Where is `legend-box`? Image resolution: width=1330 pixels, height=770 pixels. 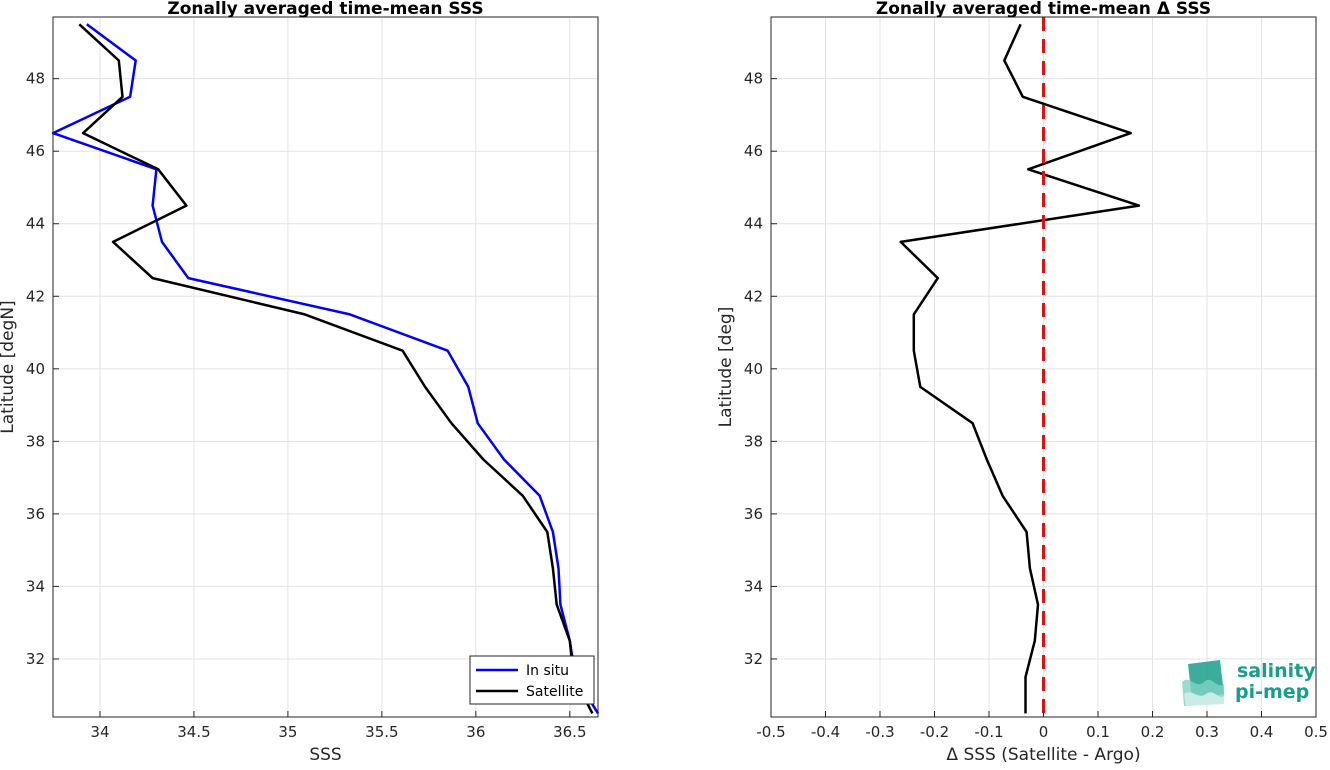 legend-box is located at coordinates (532, 680).